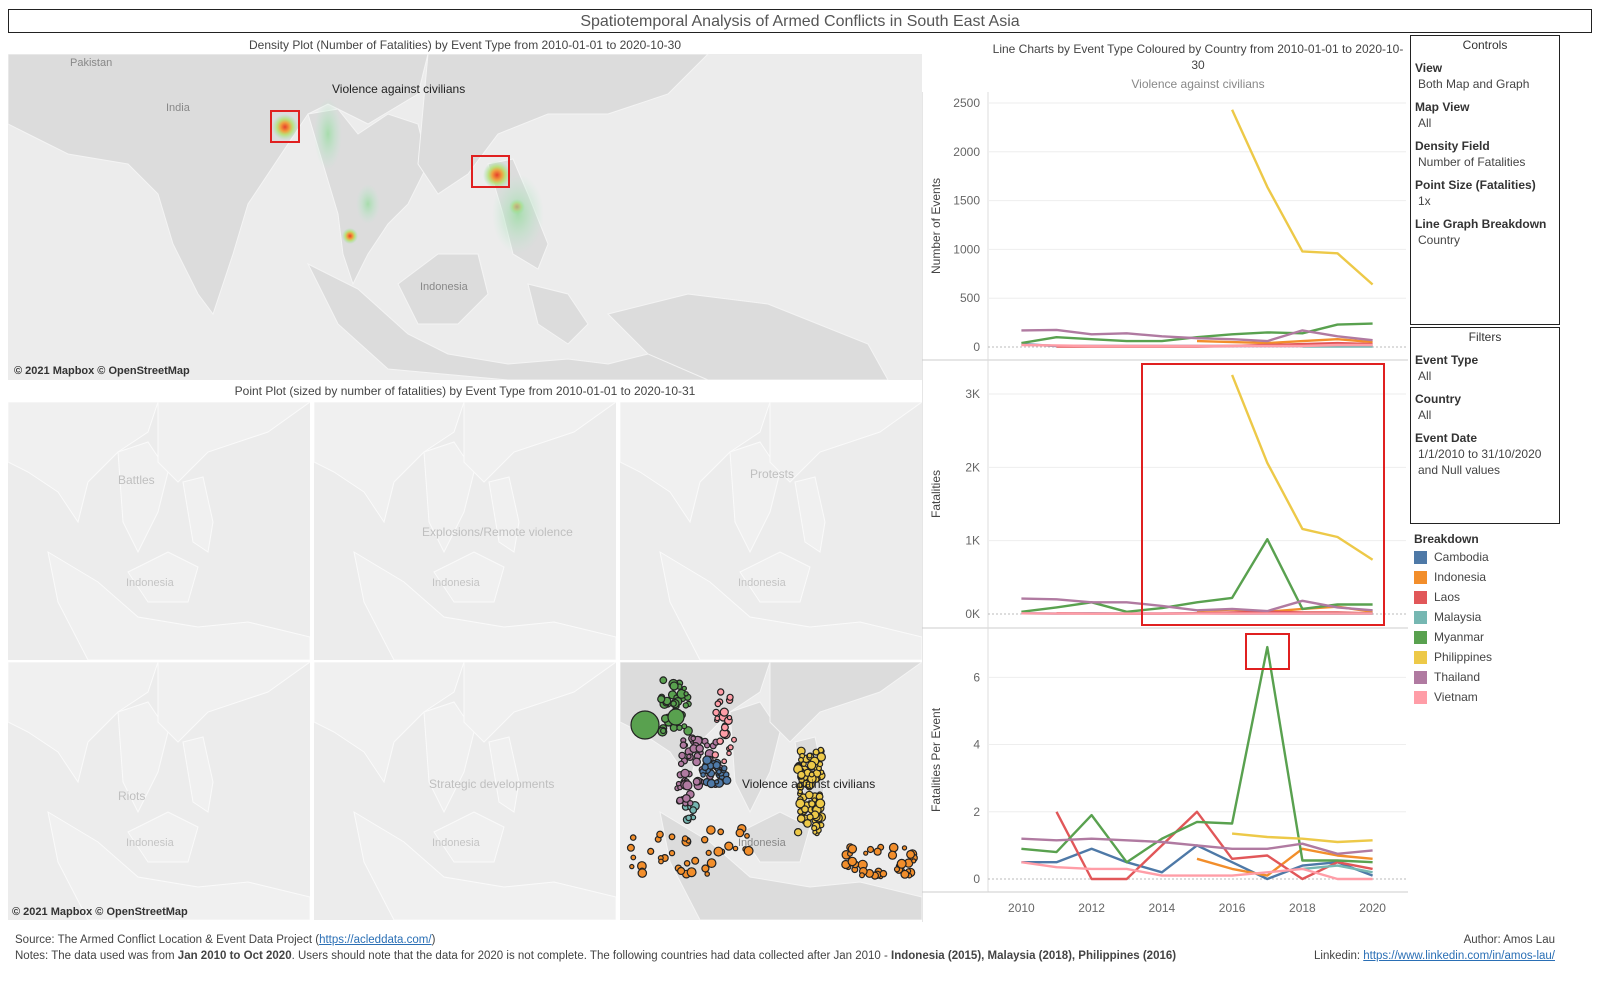 The image size is (1600, 1000). What do you see at coordinates (375, 940) in the screenshot?
I see `source-link: https://acleddata.com/` at bounding box center [375, 940].